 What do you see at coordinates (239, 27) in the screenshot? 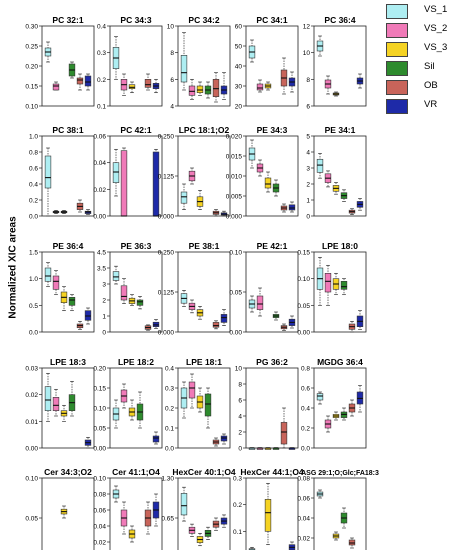
I see `y-tick-label: 60` at bounding box center [239, 27].